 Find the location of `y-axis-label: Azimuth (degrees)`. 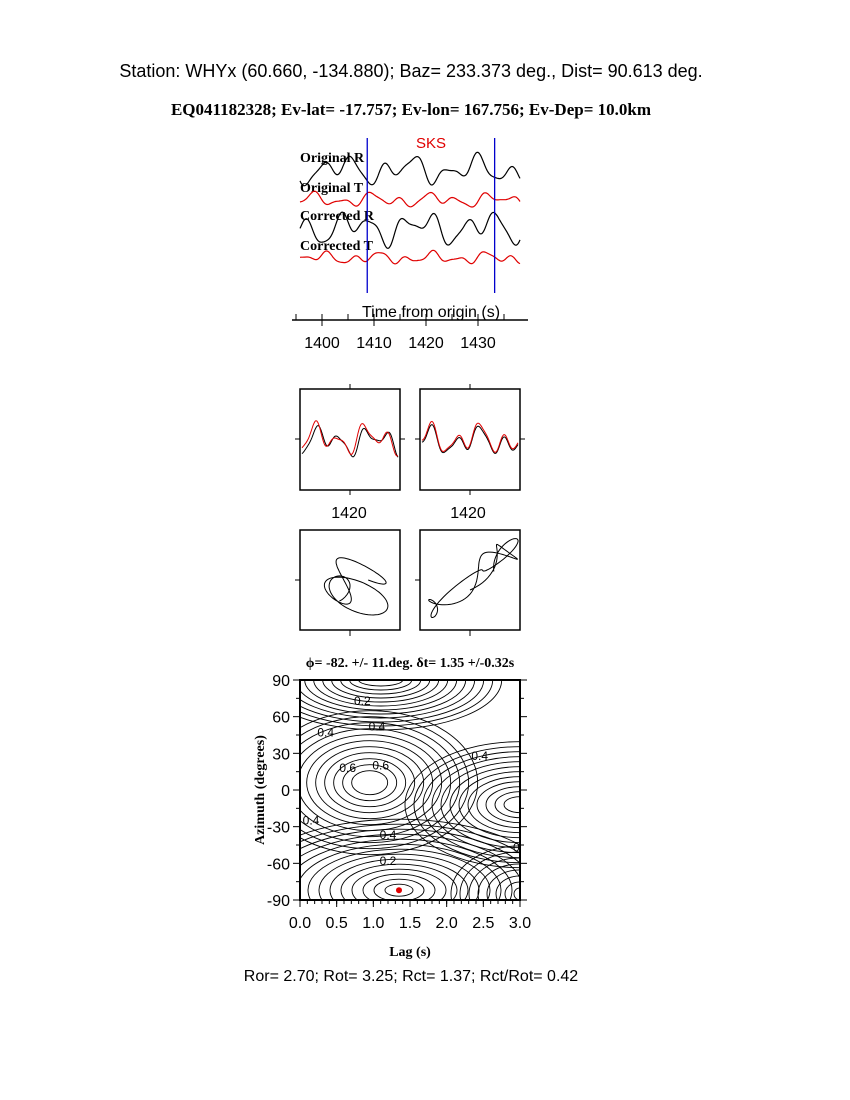

y-axis-label: Azimuth (degrees) is located at coordinates (260, 790).